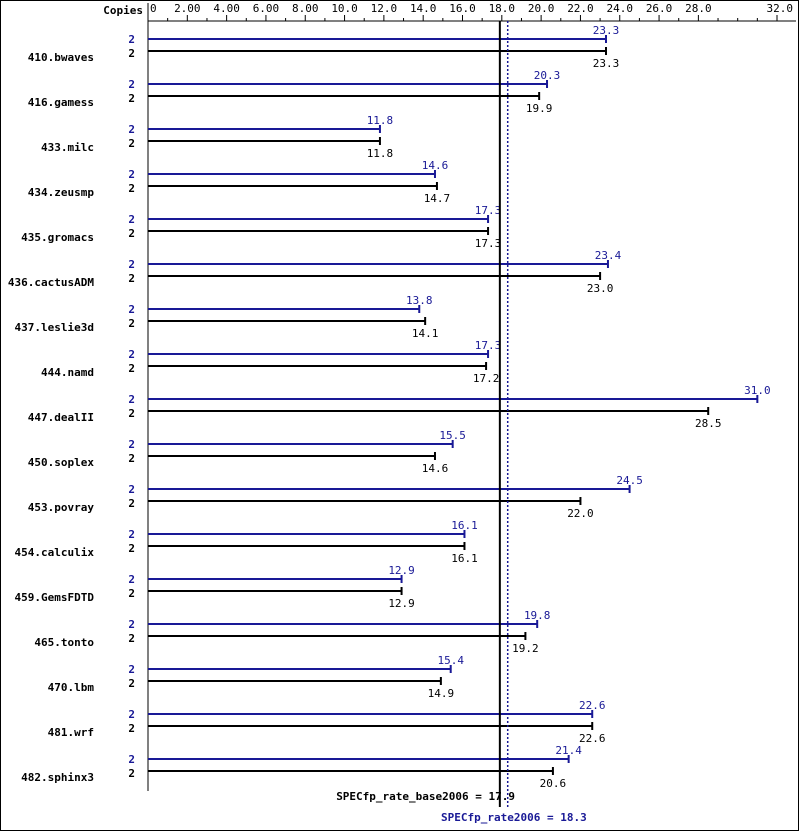 The image size is (799, 831). Describe the element at coordinates (54, 327) in the screenshot. I see `benchmark-label: 437.leslie3d` at that location.